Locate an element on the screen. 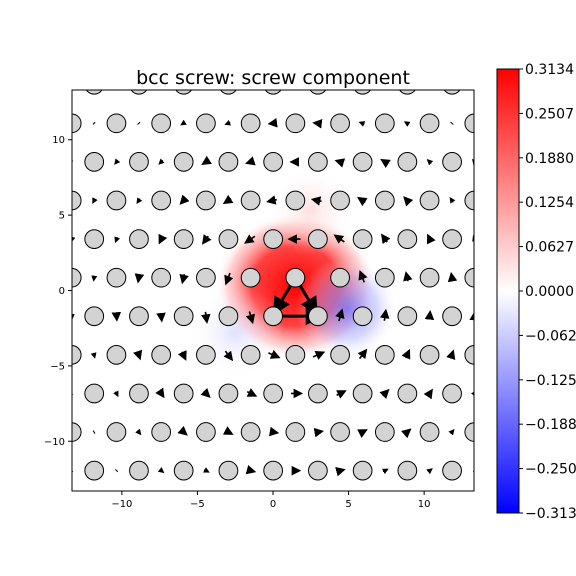 This screenshot has height=576, width=576. x-tick-label: 0 is located at coordinates (273, 504).